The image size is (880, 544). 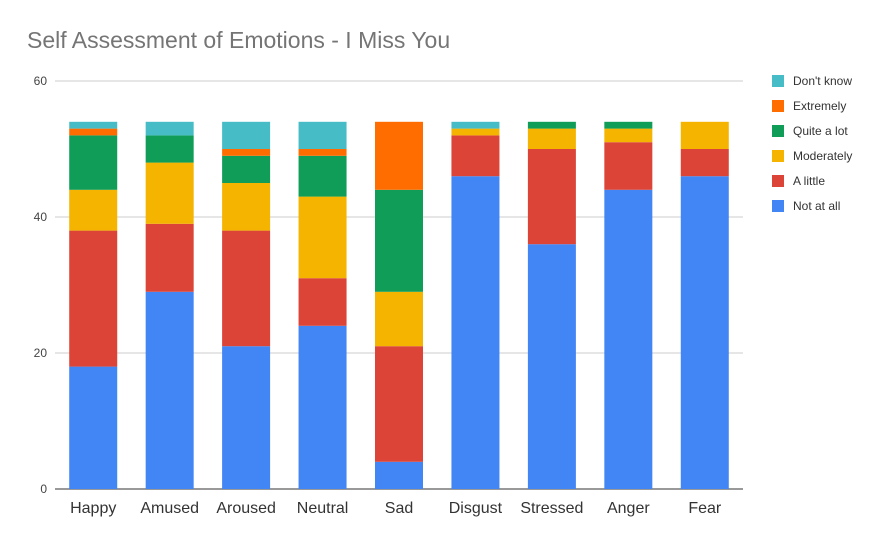 What do you see at coordinates (628, 508) in the screenshot?
I see `x-tick-label: Anger` at bounding box center [628, 508].